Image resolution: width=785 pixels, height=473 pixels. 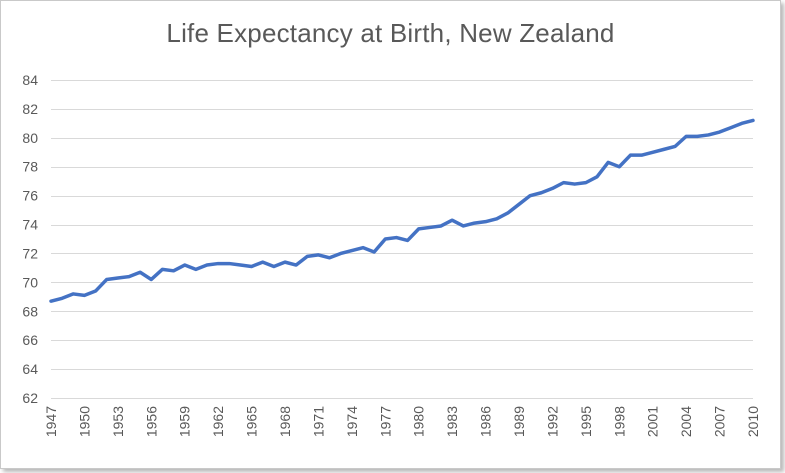 I want to click on x-tick-label: 1992, so click(x=552, y=421).